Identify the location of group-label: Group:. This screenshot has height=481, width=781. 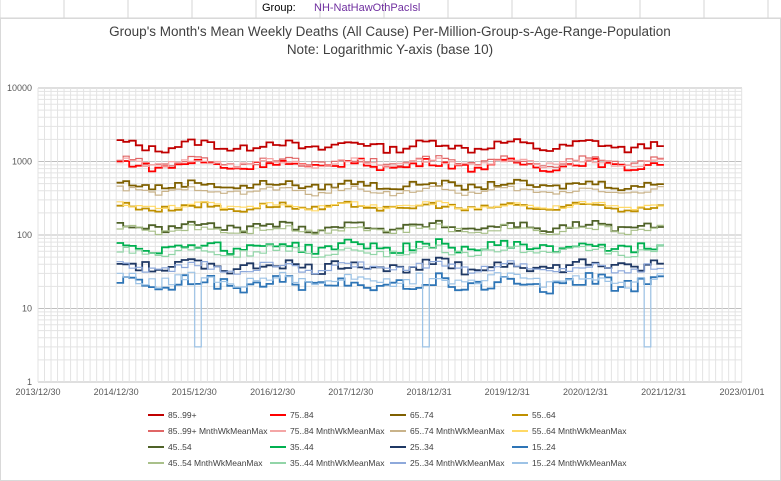
(279, 8).